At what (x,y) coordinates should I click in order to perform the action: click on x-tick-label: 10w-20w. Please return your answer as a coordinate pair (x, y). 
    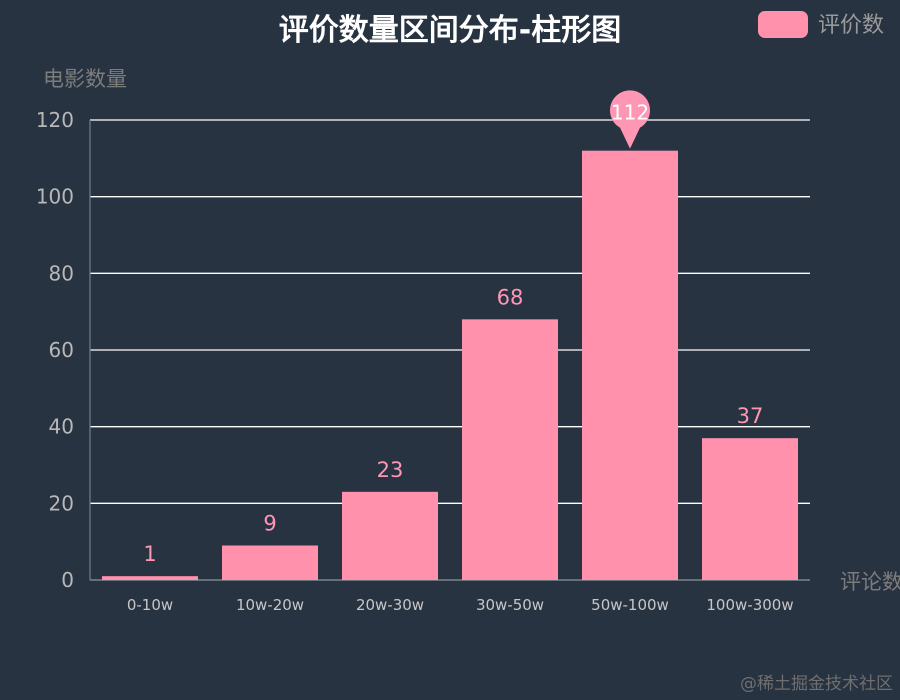
    Looking at the image, I should click on (270, 605).